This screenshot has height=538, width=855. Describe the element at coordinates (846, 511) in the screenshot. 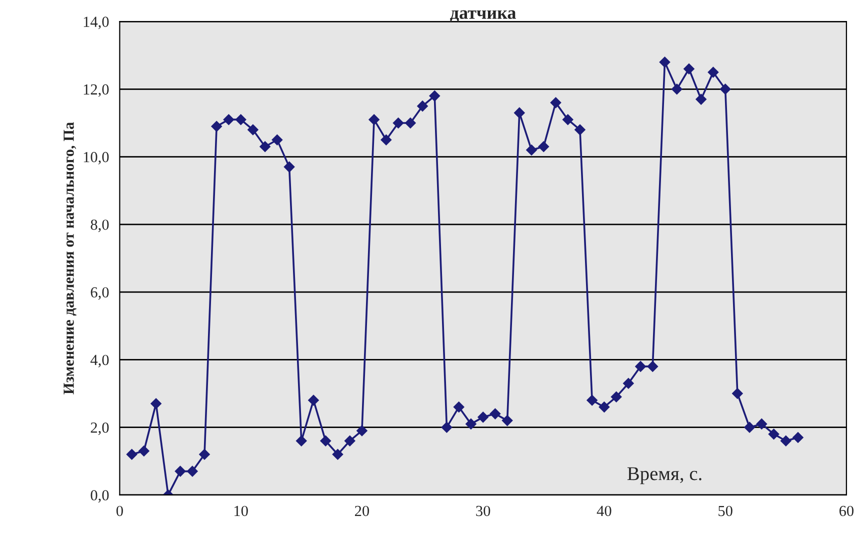

I see `x-tick-label: 60` at that location.